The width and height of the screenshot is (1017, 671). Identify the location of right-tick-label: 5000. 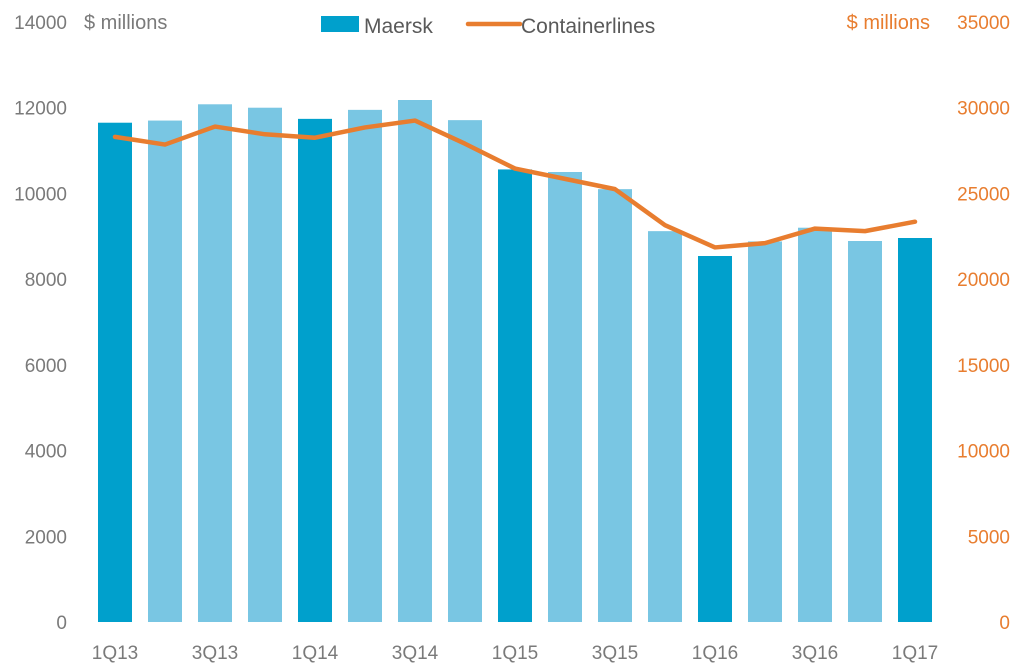
(989, 537).